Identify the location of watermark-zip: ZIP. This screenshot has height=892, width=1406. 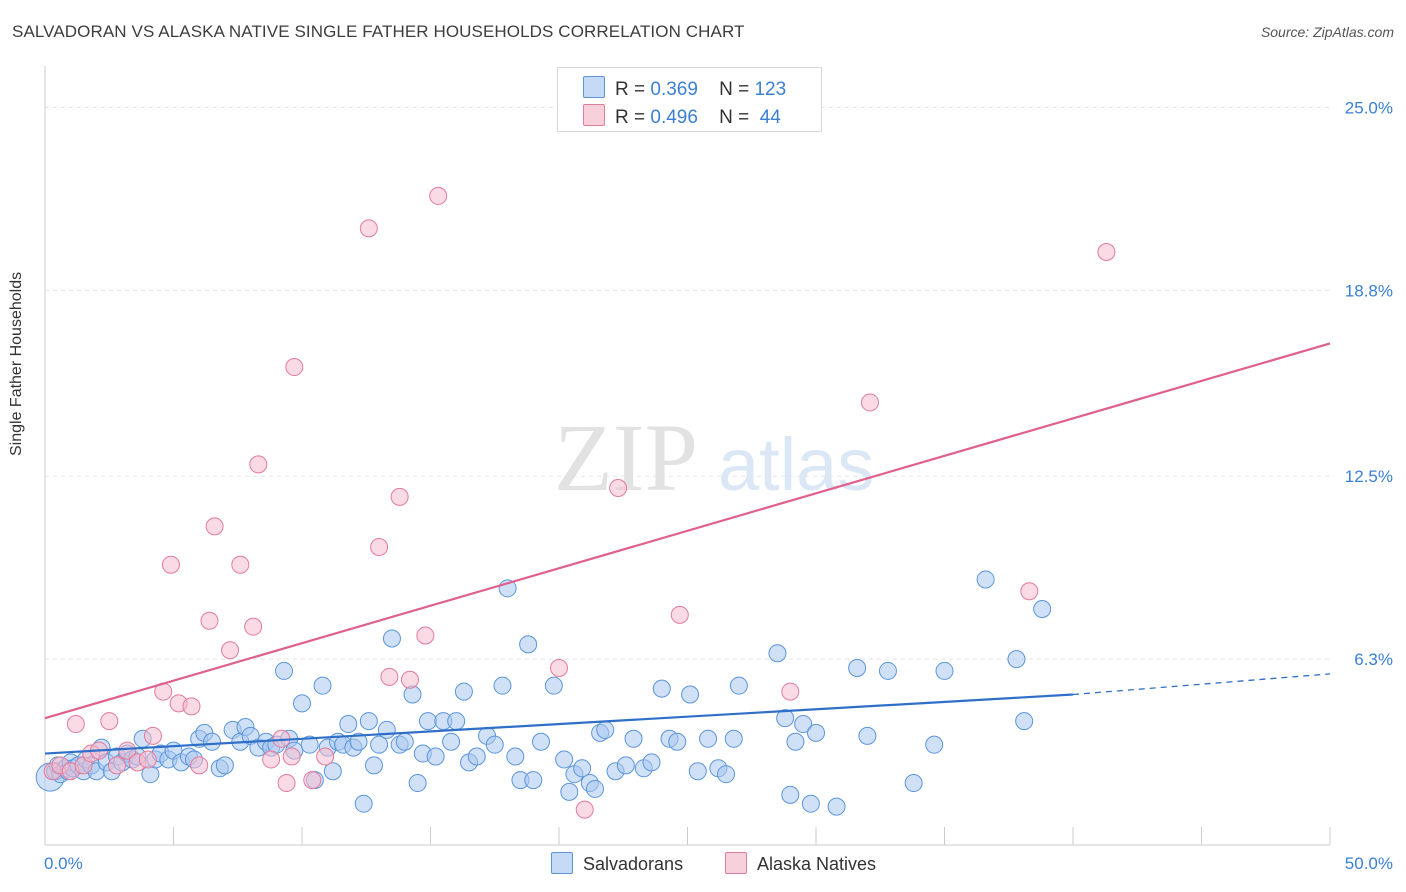
(626, 457).